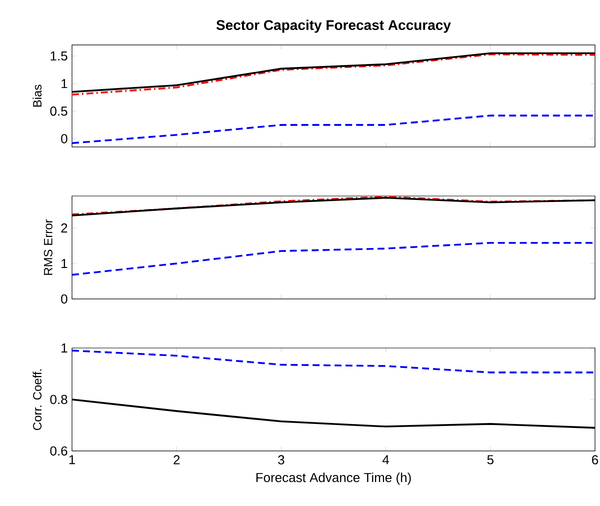  Describe the element at coordinates (72, 459) in the screenshot. I see `x-tick-label: 1` at that location.